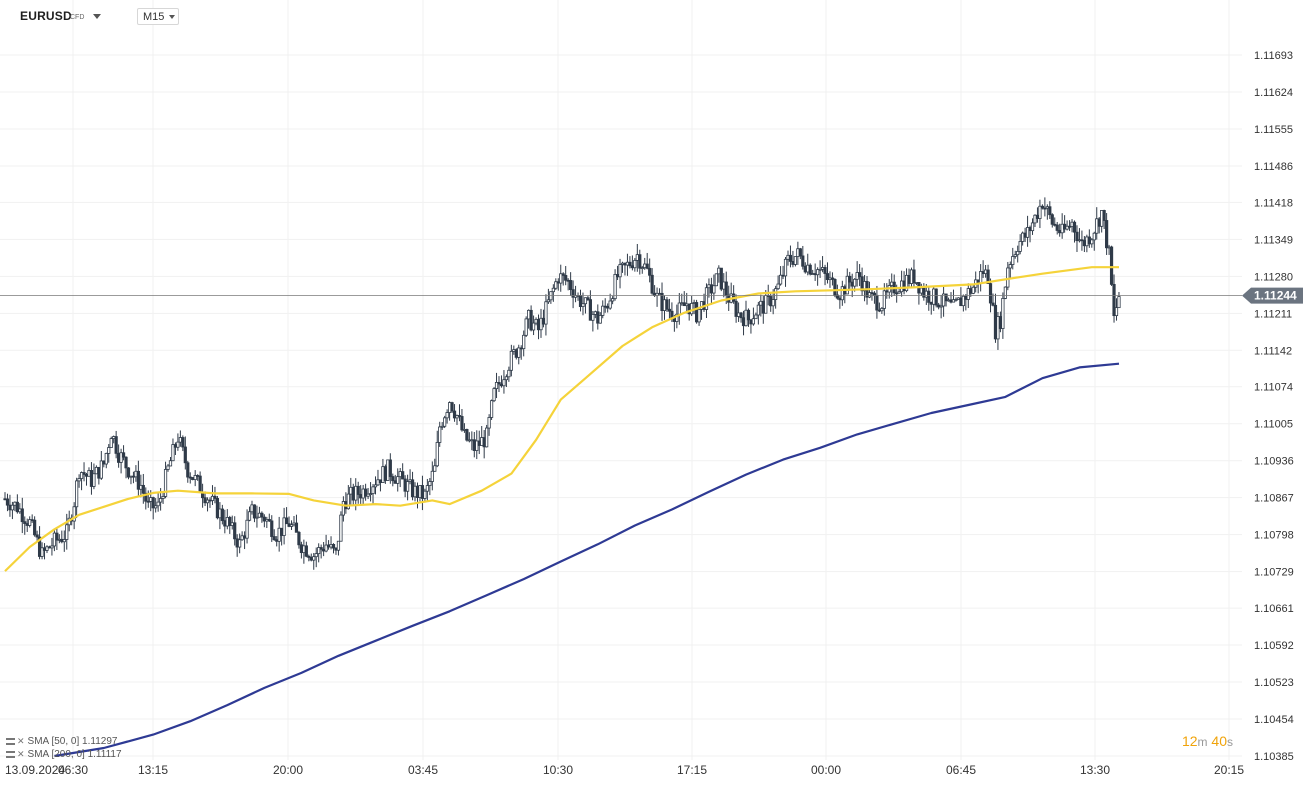 This screenshot has width=1315, height=787. Describe the element at coordinates (172, 17) in the screenshot. I see `chevron-down-icon` at that location.